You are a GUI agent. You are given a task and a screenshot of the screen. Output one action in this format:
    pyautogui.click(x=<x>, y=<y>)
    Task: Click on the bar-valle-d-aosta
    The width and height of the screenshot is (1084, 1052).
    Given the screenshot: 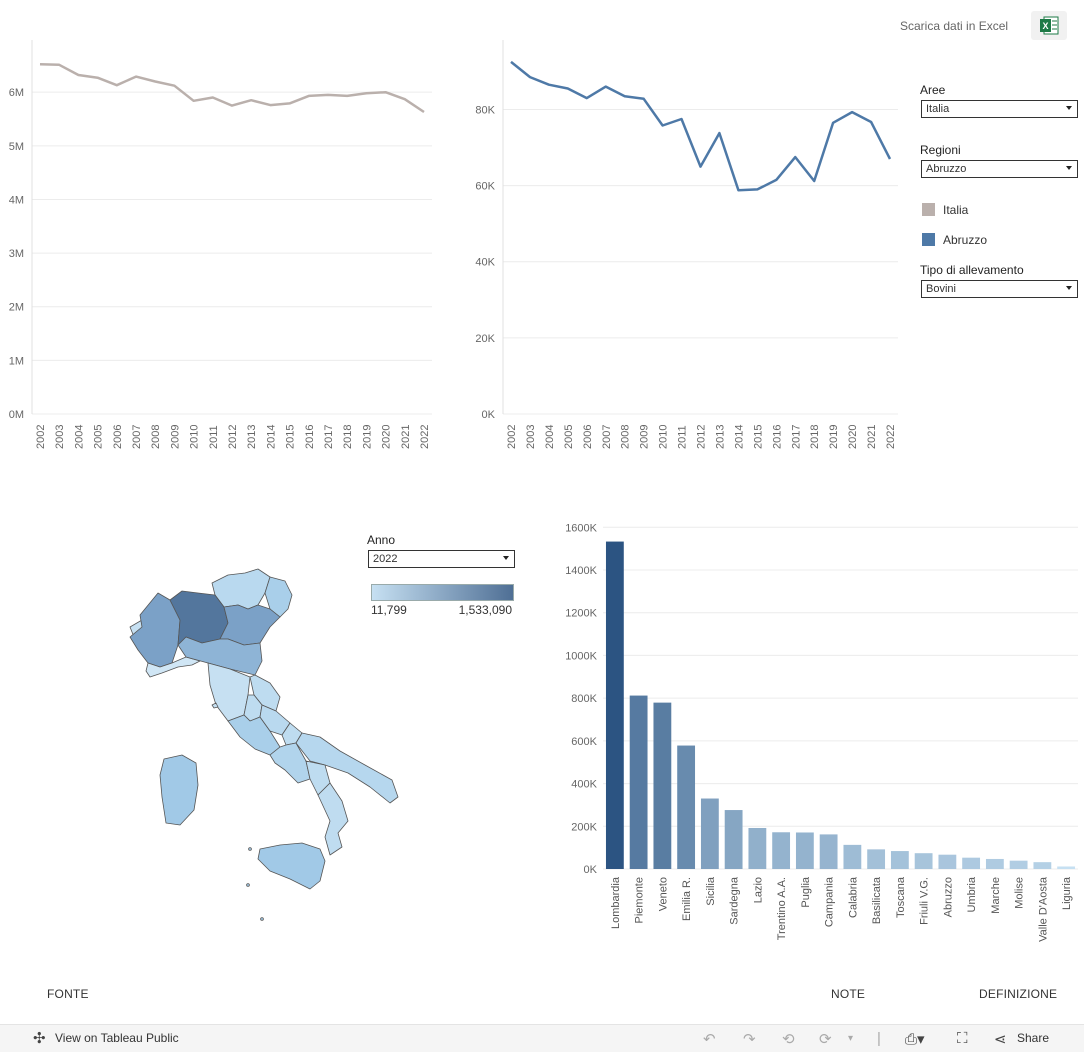 What is the action you would take?
    pyautogui.click(x=1042, y=865)
    